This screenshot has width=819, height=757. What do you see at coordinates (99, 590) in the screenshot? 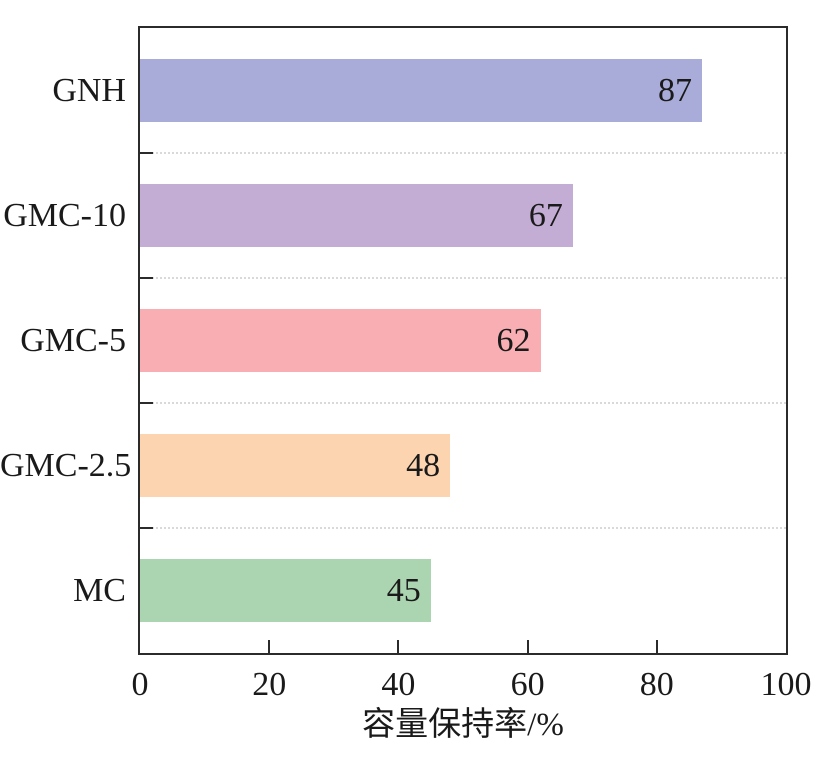
I see `category-label-mc: MC` at bounding box center [99, 590].